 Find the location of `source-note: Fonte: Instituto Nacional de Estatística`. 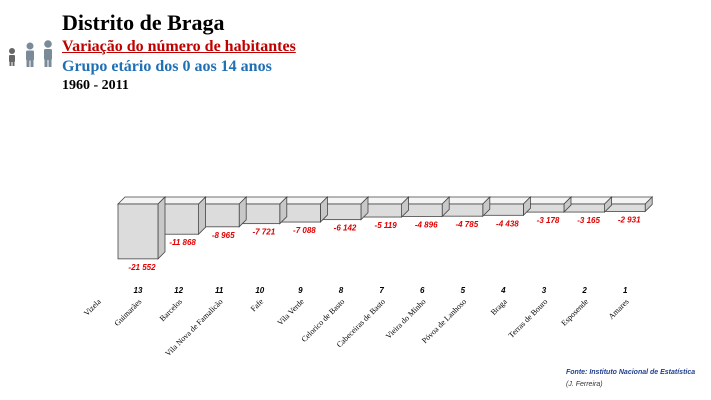

source-note: Fonte: Instituto Nacional de Estatística is located at coordinates (631, 372).